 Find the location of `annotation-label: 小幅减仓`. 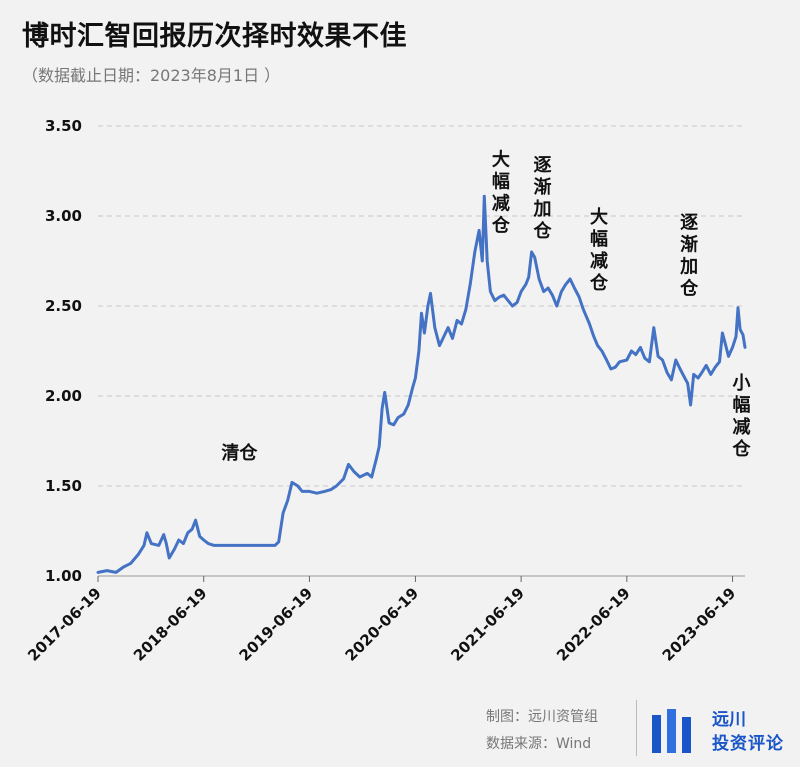

annotation-label: 小幅减仓 is located at coordinates (742, 416).